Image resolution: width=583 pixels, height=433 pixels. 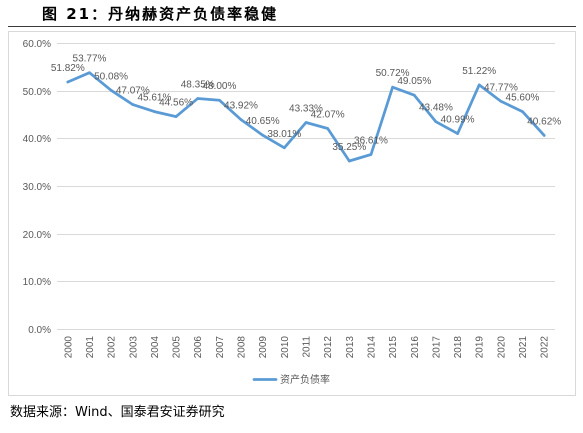 I want to click on data-label-2020: 47.77%, so click(x=501, y=87).